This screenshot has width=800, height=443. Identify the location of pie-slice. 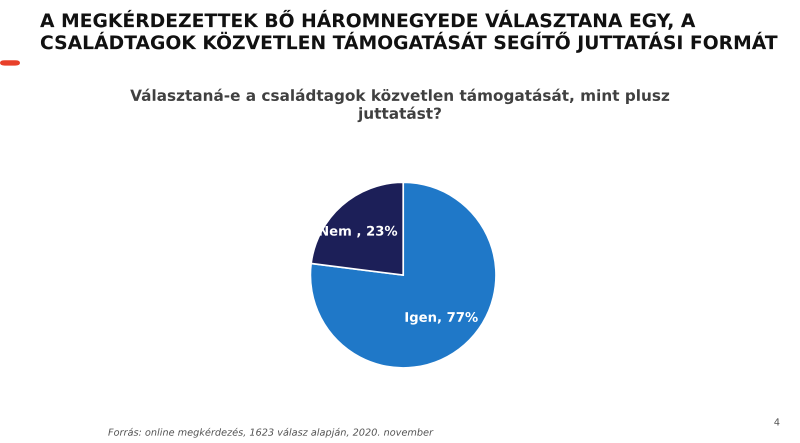
(403, 275).